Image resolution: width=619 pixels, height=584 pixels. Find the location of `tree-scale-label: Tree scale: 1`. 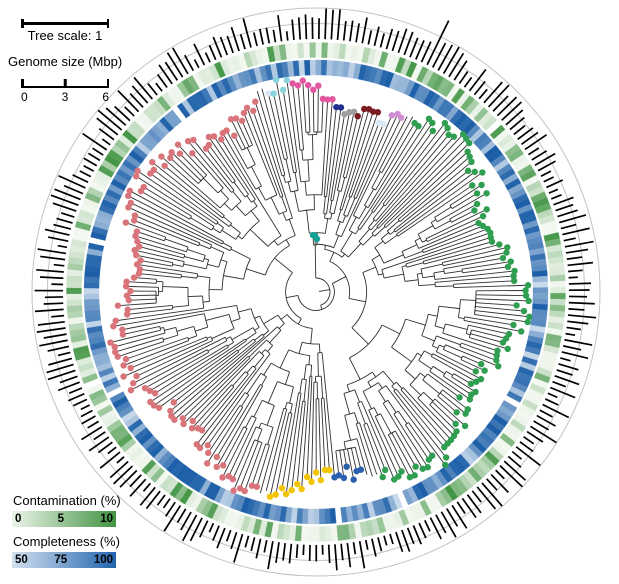

tree-scale-label: Tree scale: 1 is located at coordinates (65, 35).